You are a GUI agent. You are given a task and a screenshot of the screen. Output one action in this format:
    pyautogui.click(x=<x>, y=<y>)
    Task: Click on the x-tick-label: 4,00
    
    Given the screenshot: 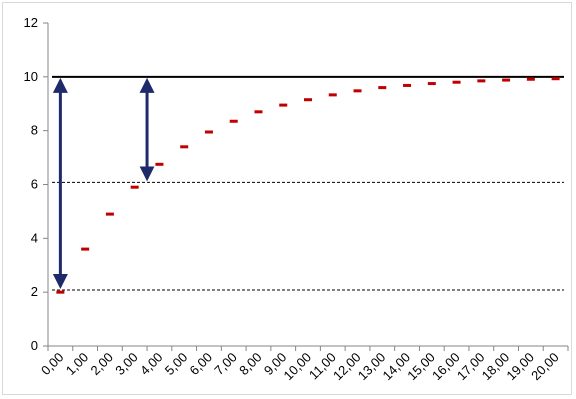 What is the action you would take?
    pyautogui.click(x=151, y=364)
    